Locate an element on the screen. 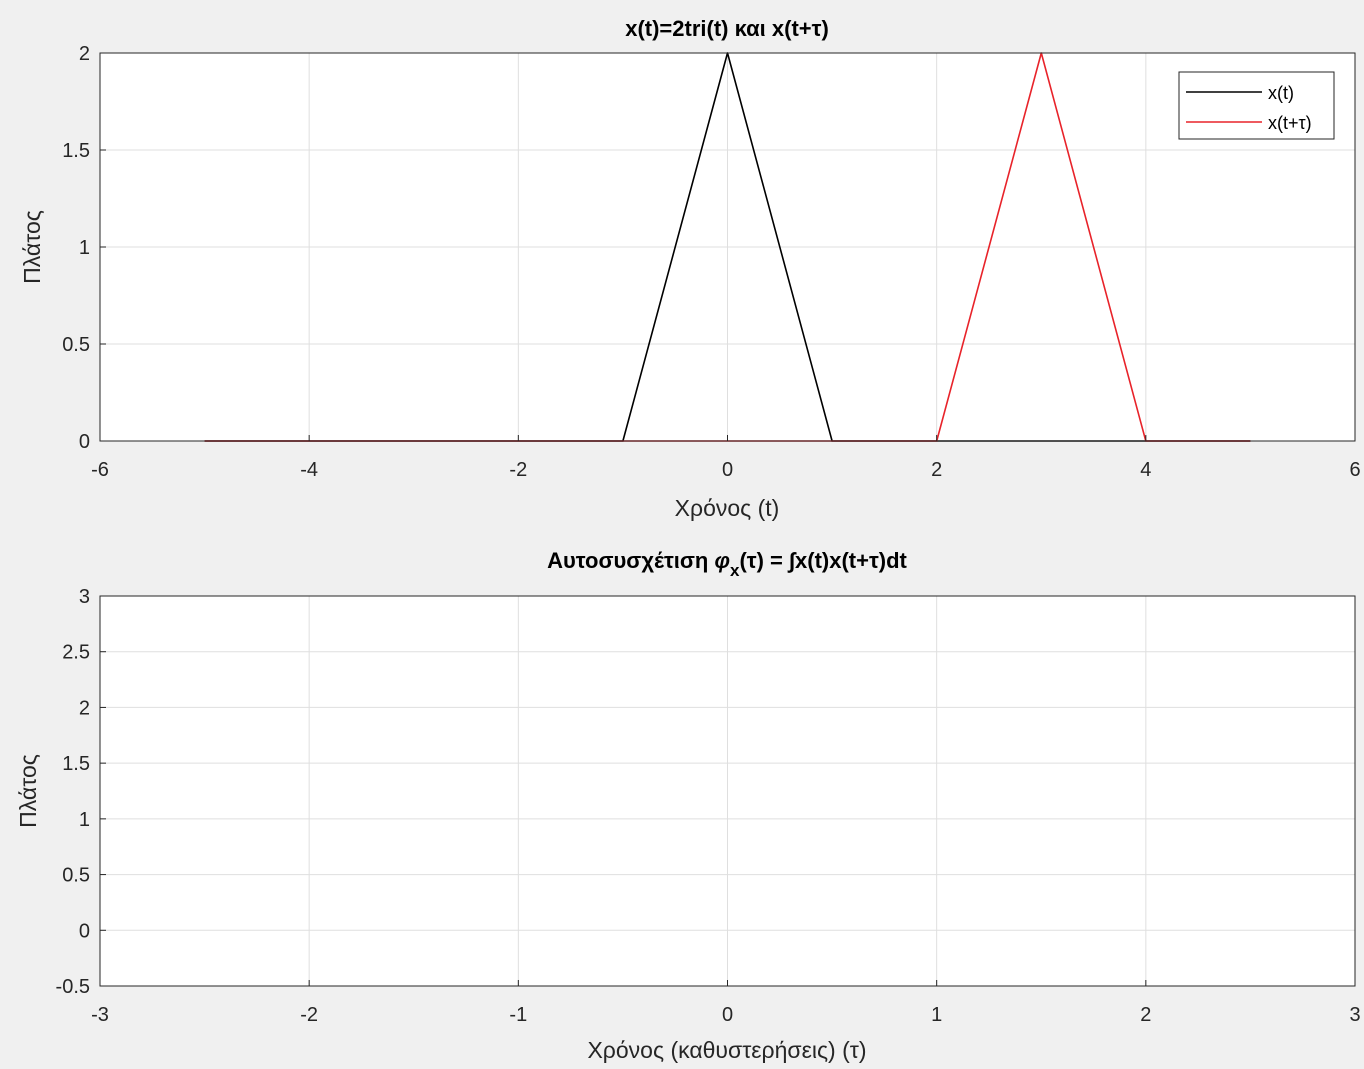 The width and height of the screenshot is (1364, 1069). top-x-tick-label: 6 is located at coordinates (1354, 470).